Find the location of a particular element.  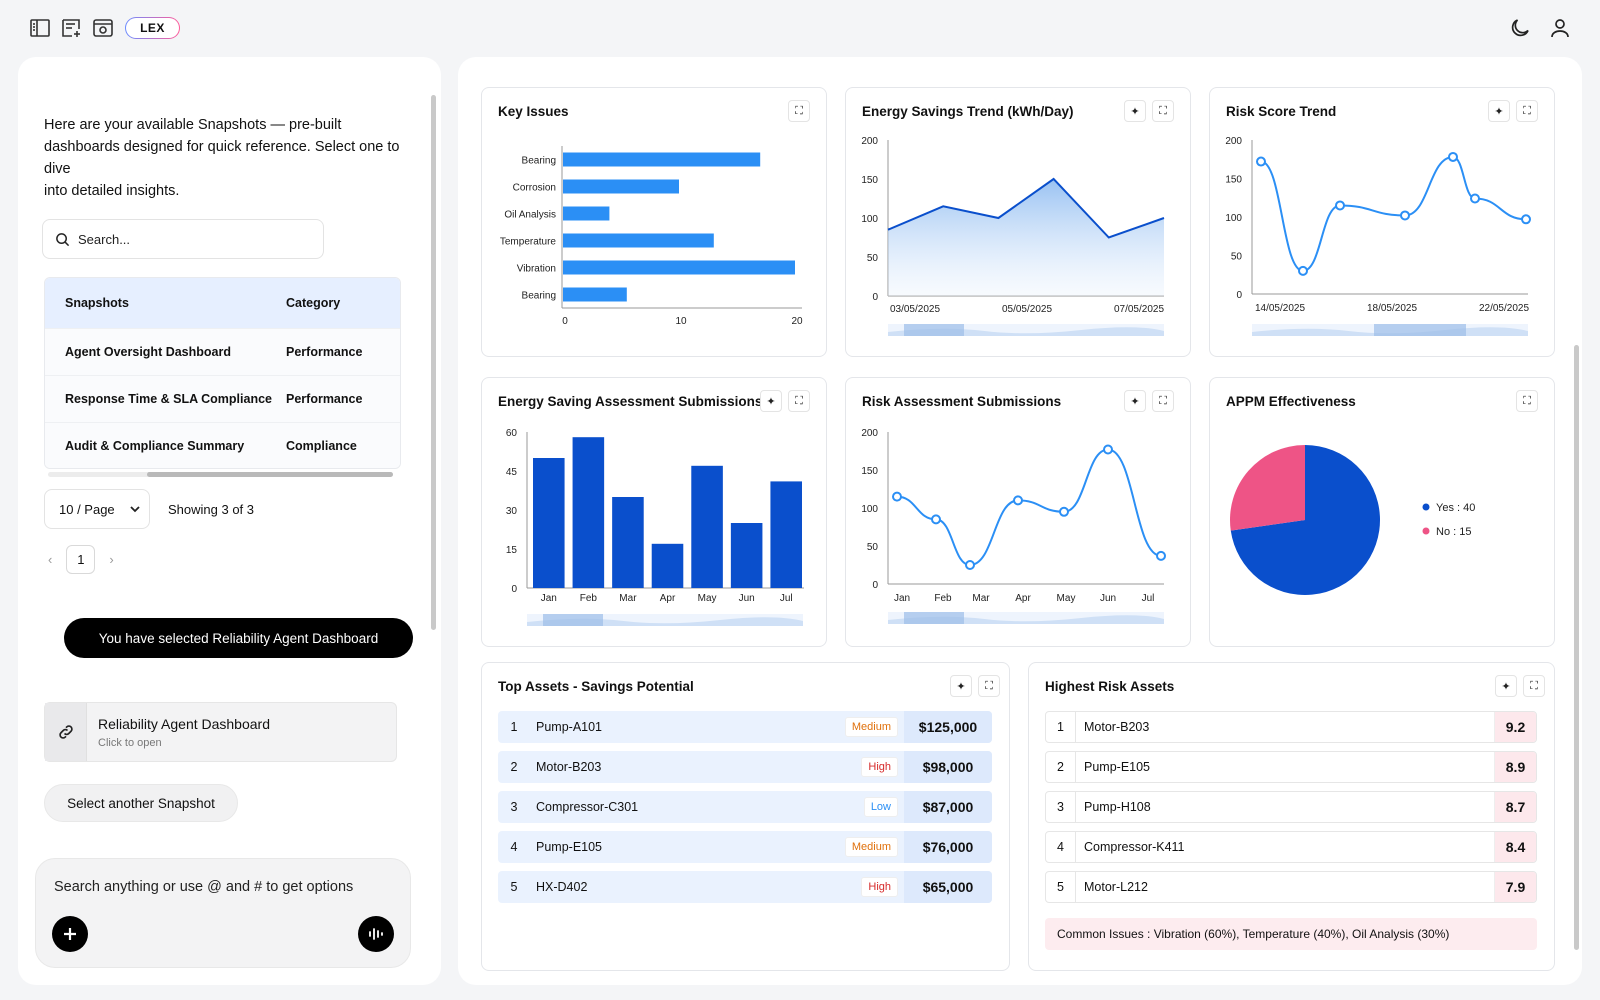

x-tick-label: May is located at coordinates (707, 598).